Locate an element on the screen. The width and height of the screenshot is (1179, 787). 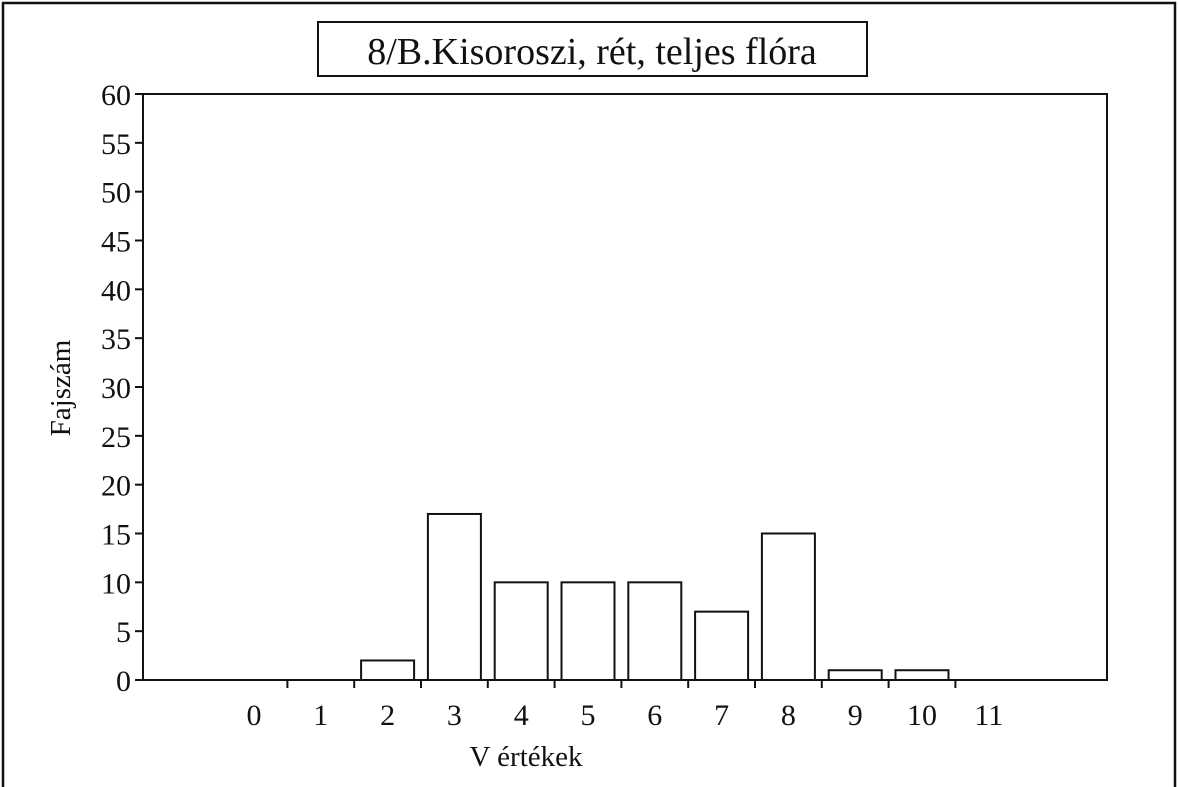
y-tick-label: 45 is located at coordinates (116, 242).